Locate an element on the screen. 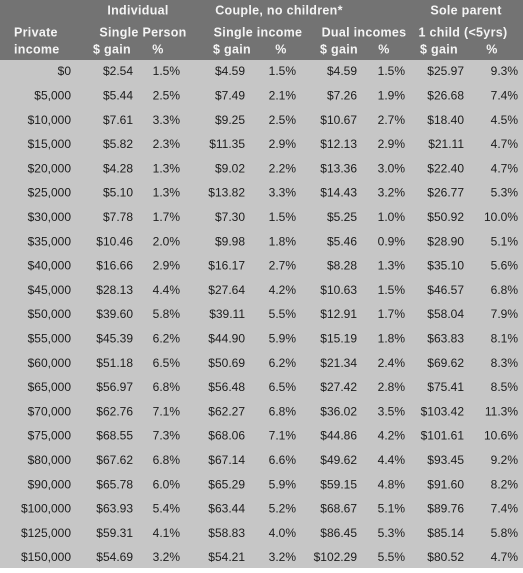  table-cell: $8.28 is located at coordinates (342, 266).